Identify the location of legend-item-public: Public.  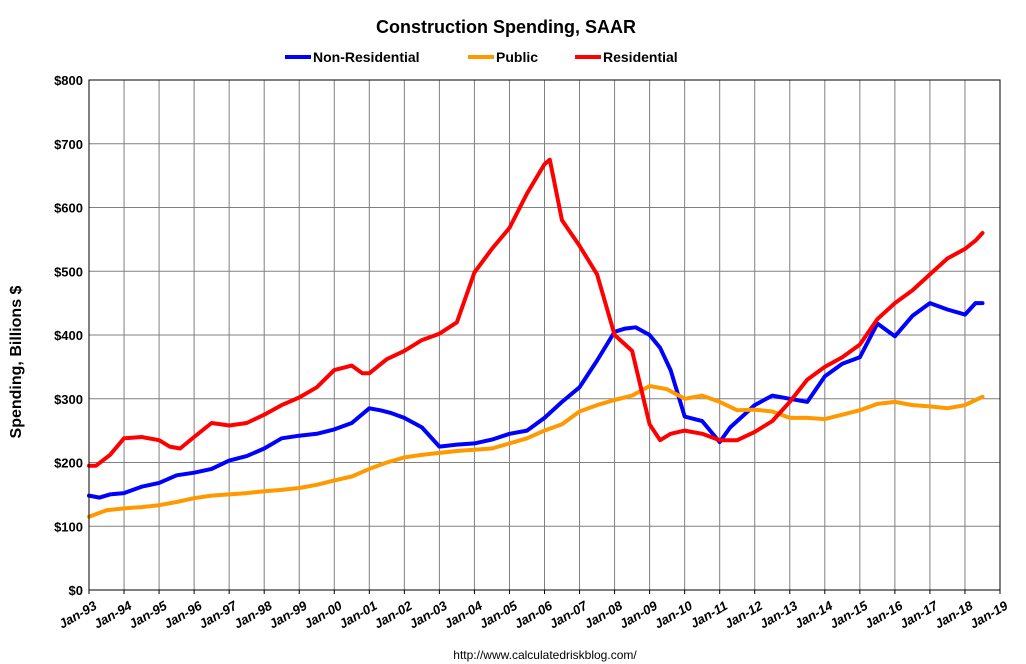
(503, 57).